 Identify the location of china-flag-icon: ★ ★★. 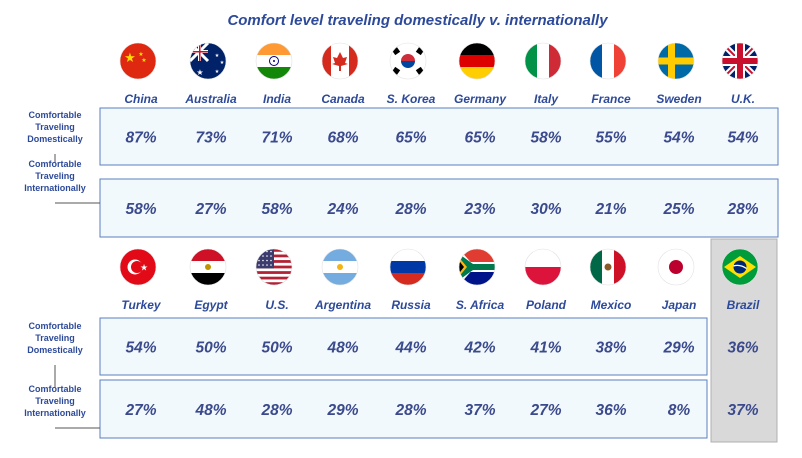
(138, 61).